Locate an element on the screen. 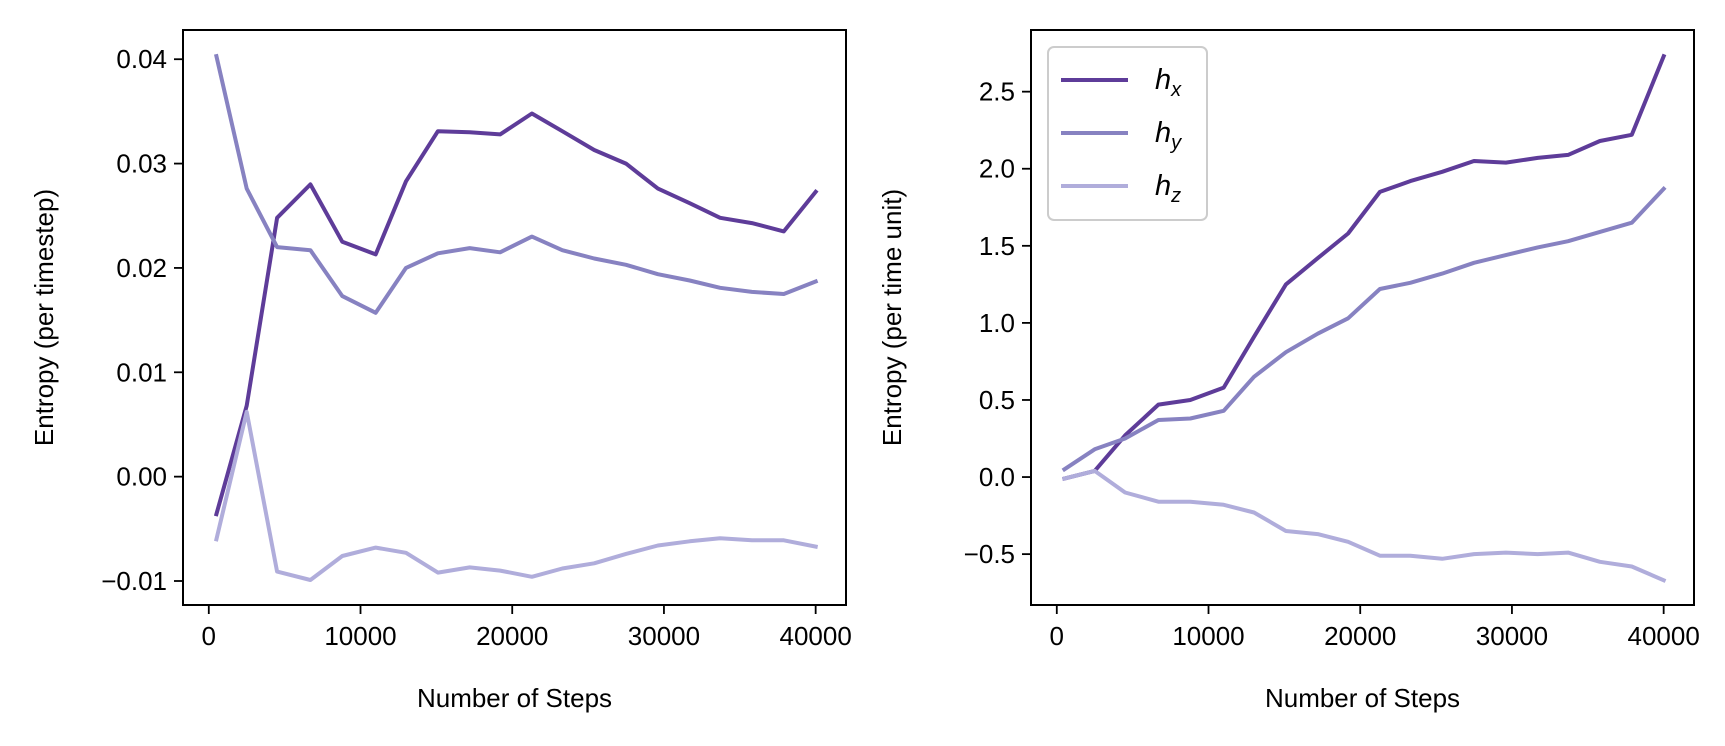 The width and height of the screenshot is (1725, 746). y-axis-label: Entropy (per time unit) is located at coordinates (892, 317).